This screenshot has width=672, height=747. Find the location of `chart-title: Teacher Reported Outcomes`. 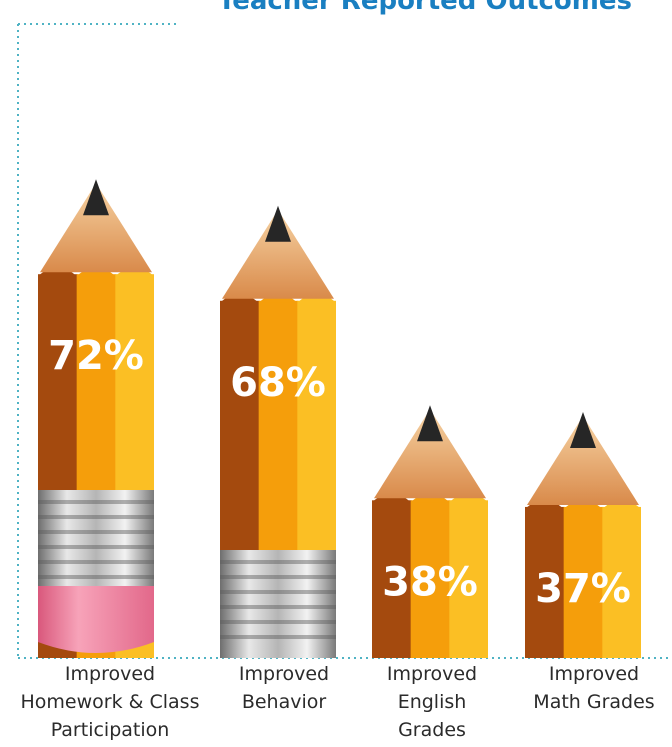

chart-title: Teacher Reported Outcomes is located at coordinates (424, 8).